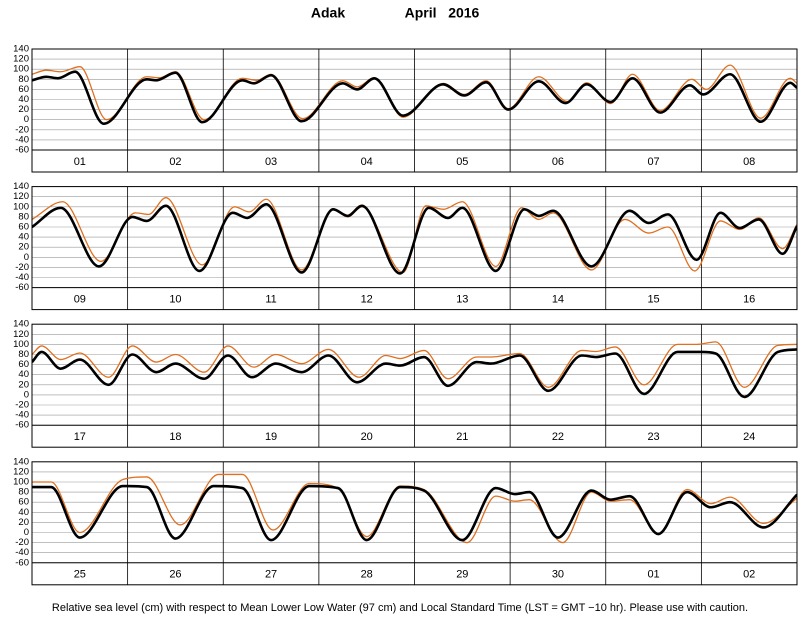 The height and width of the screenshot is (618, 800). What do you see at coordinates (80, 437) in the screenshot?
I see `x-tick-label: 17` at bounding box center [80, 437].